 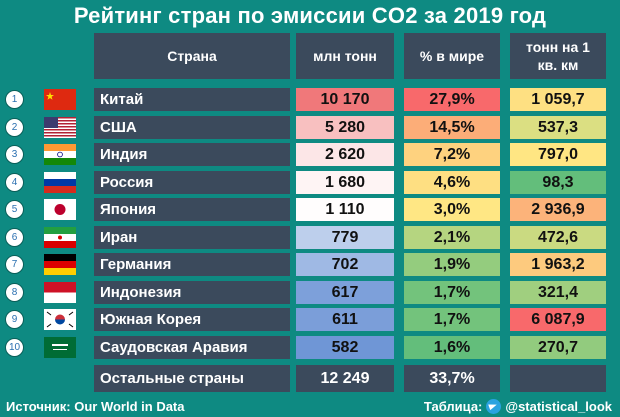 I want to click on other-countries-row: Остальные страны 12 249 33,7%, so click(x=310, y=378).